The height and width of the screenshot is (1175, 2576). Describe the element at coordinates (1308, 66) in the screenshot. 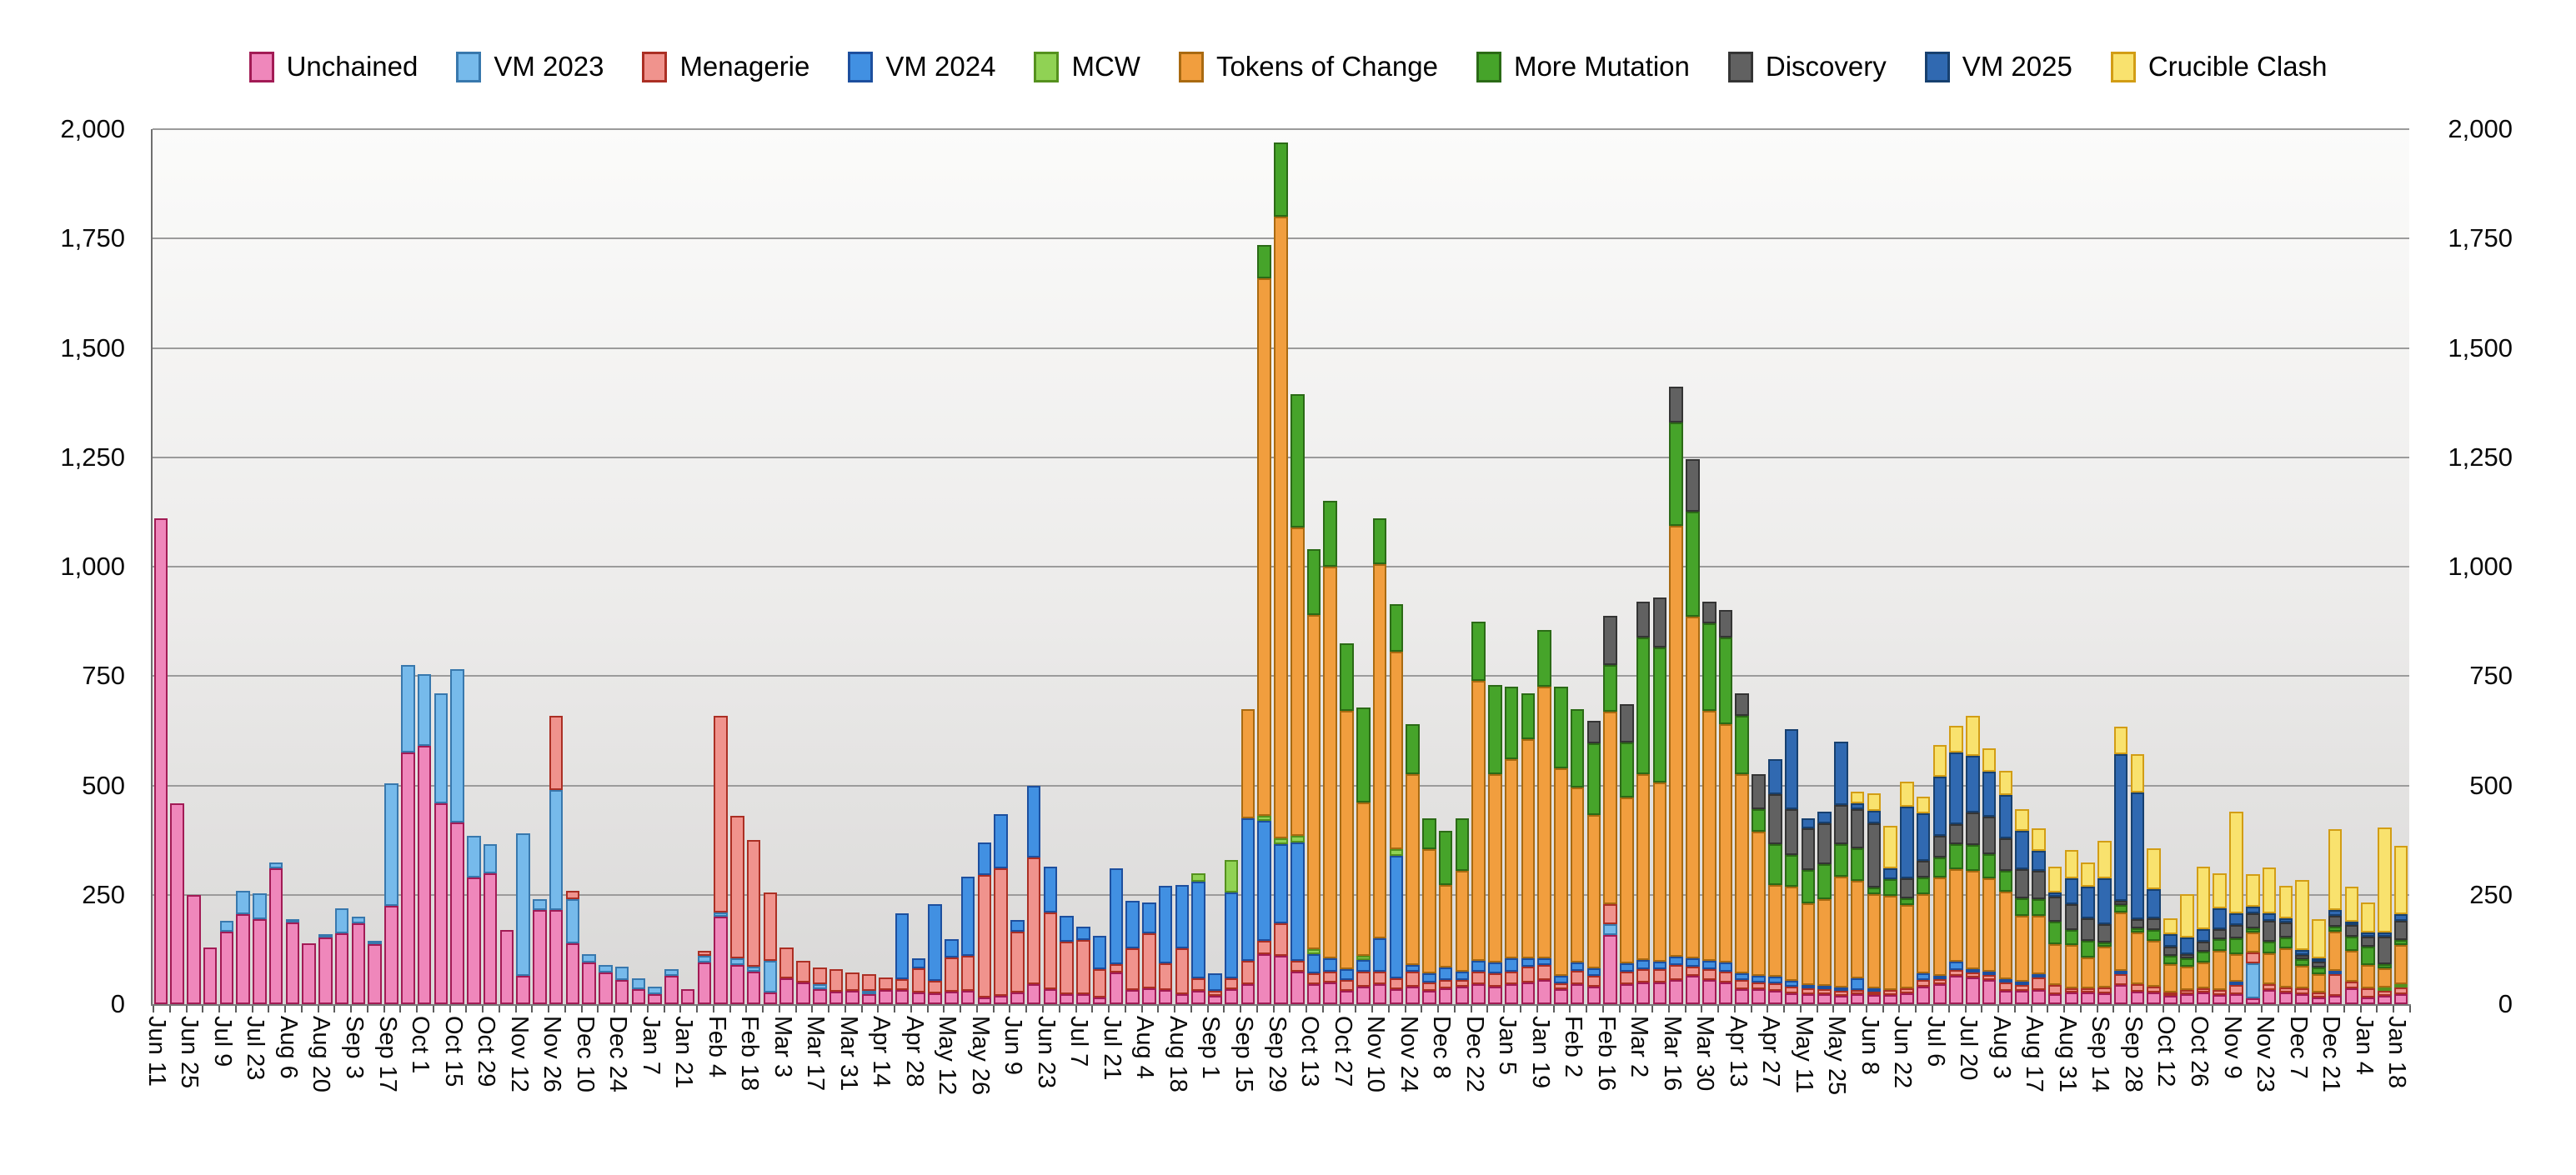

I see `legend-item-tokens-of-change: Tokens of Change` at that location.